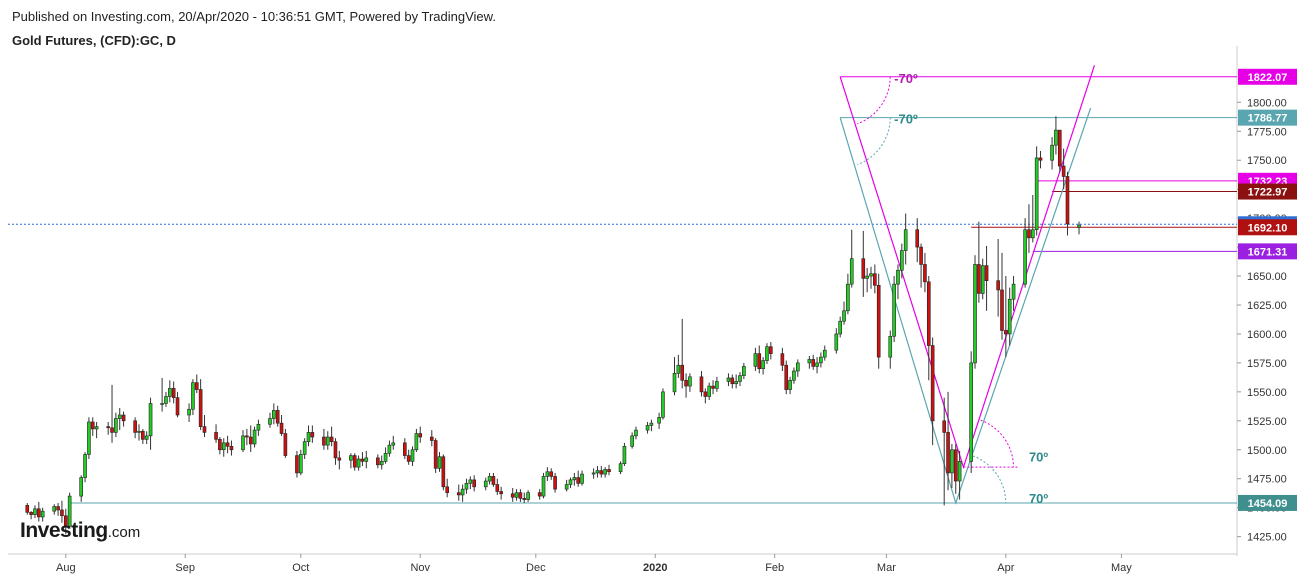 The image size is (1299, 580). I want to click on y-tick-label: 1475.00, so click(1267, 480).